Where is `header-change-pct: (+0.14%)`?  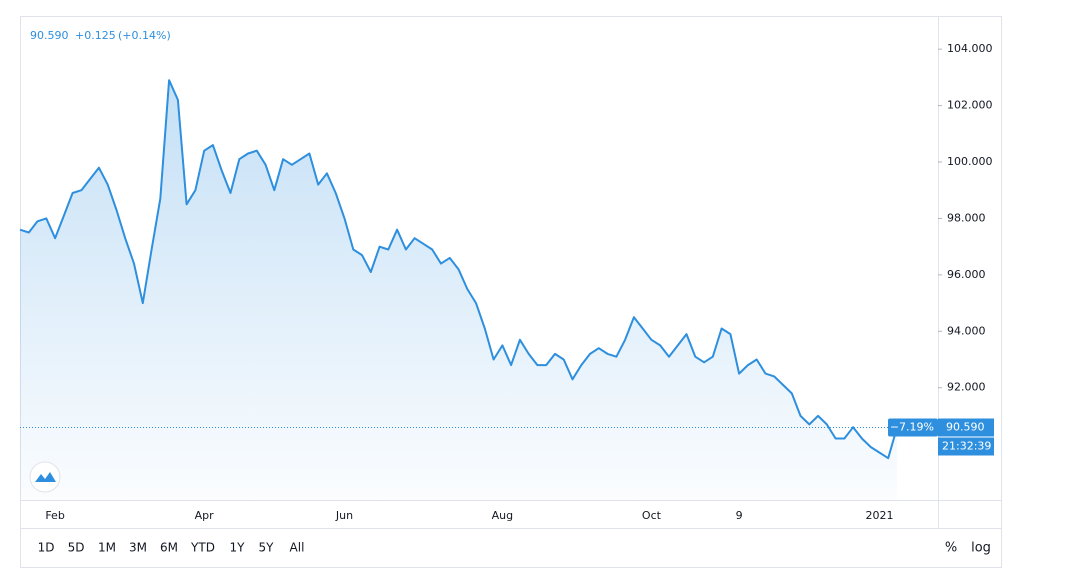
header-change-pct: (+0.14%) is located at coordinates (144, 35).